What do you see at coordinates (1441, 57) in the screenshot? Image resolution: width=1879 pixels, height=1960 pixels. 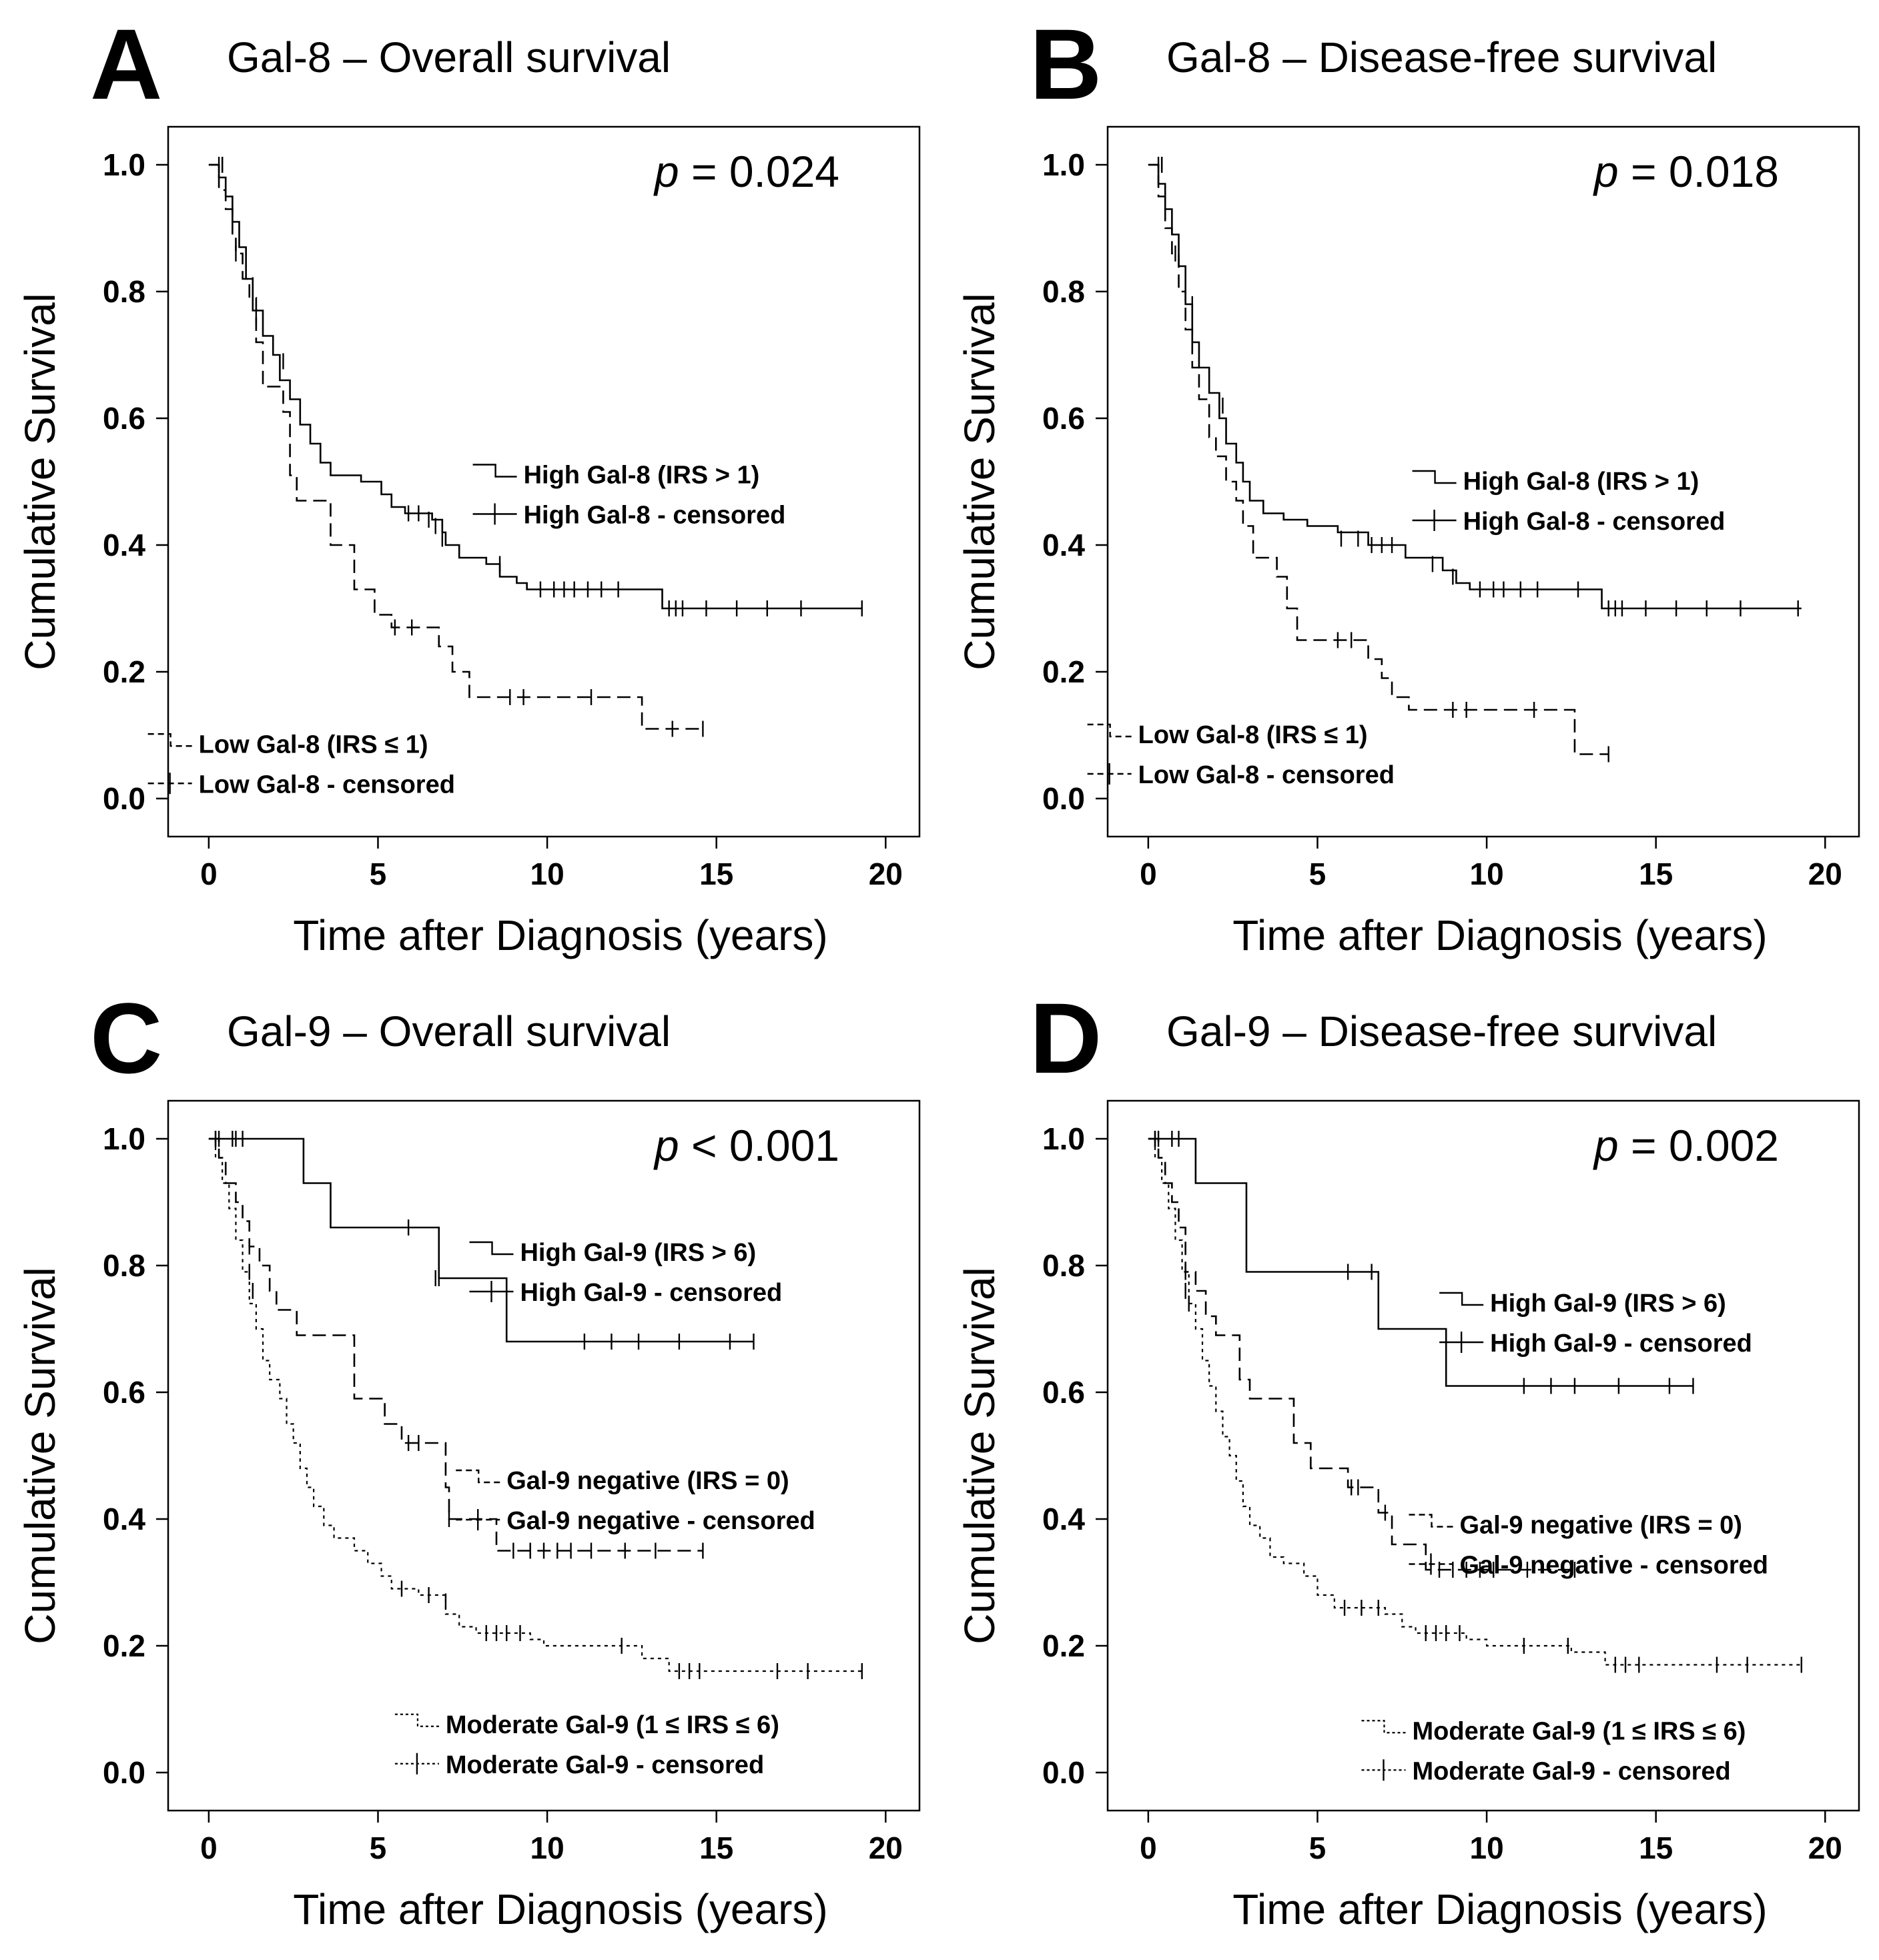 I see `panel-title: Gal-8 – Disease-free survival` at bounding box center [1441, 57].